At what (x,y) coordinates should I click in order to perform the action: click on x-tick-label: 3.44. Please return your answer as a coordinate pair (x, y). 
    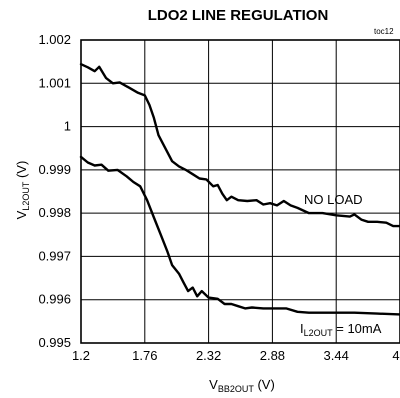
    Looking at the image, I should click on (336, 355).